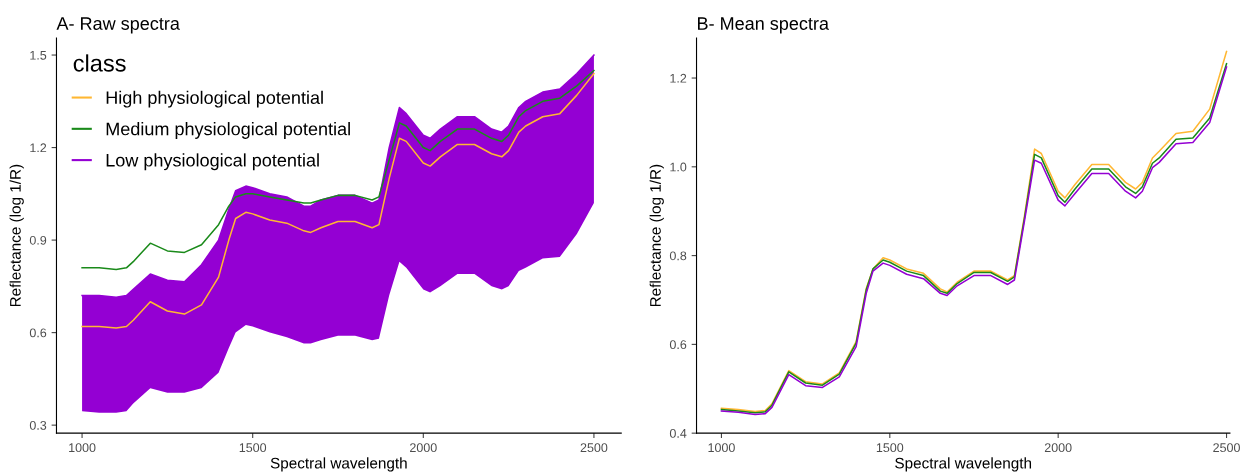  I want to click on legend-label: Medium physiological potential, so click(228, 130).